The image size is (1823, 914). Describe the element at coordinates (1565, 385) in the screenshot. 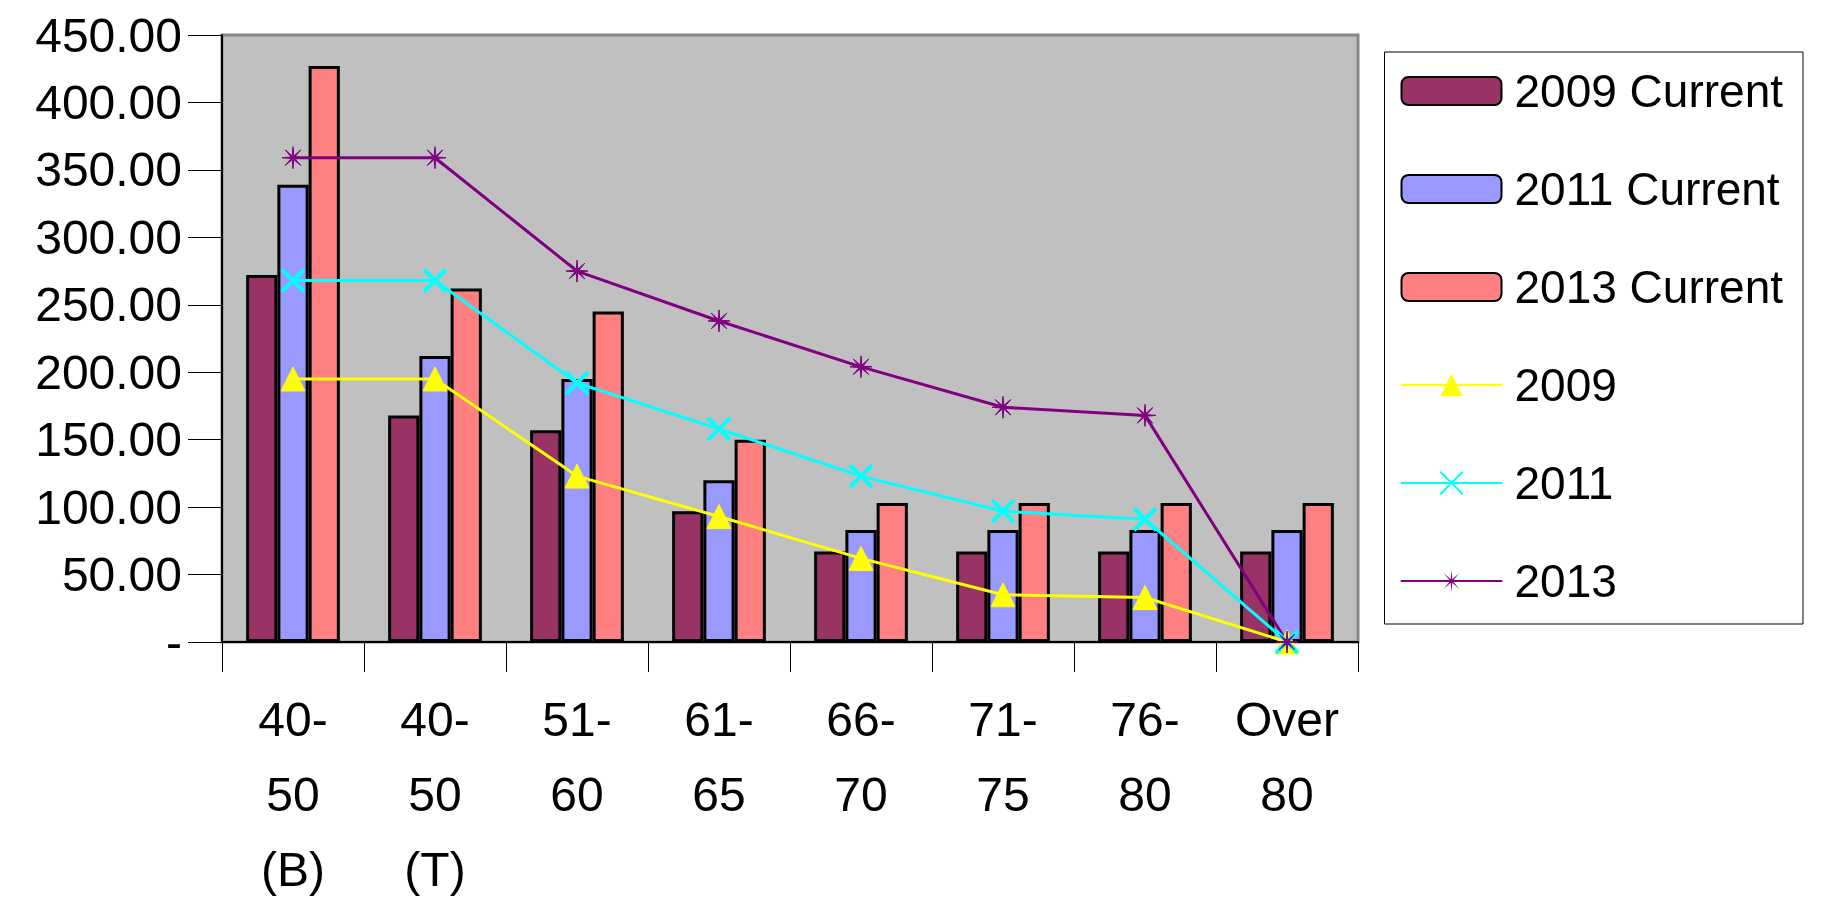

I see `legend-label: 2009` at that location.